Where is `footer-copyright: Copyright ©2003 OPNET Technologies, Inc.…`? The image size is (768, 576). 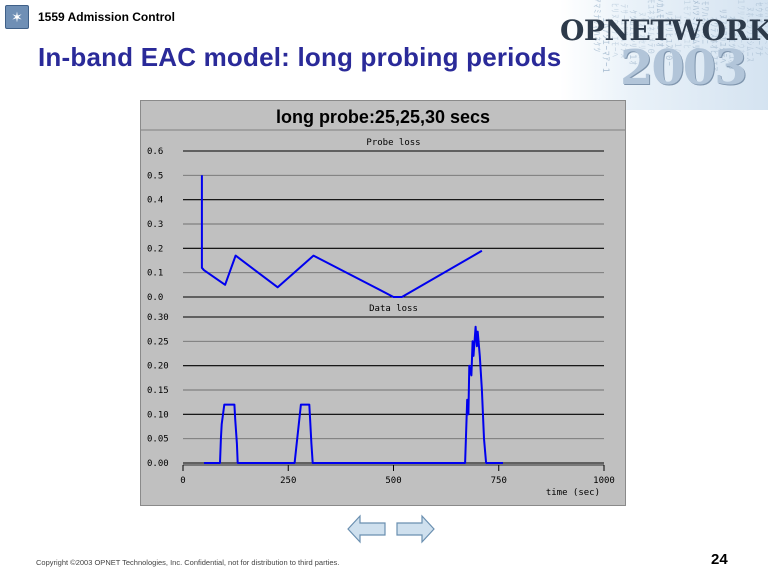 footer-copyright: Copyright ©2003 OPNET Technologies, Inc.… is located at coordinates (188, 562).